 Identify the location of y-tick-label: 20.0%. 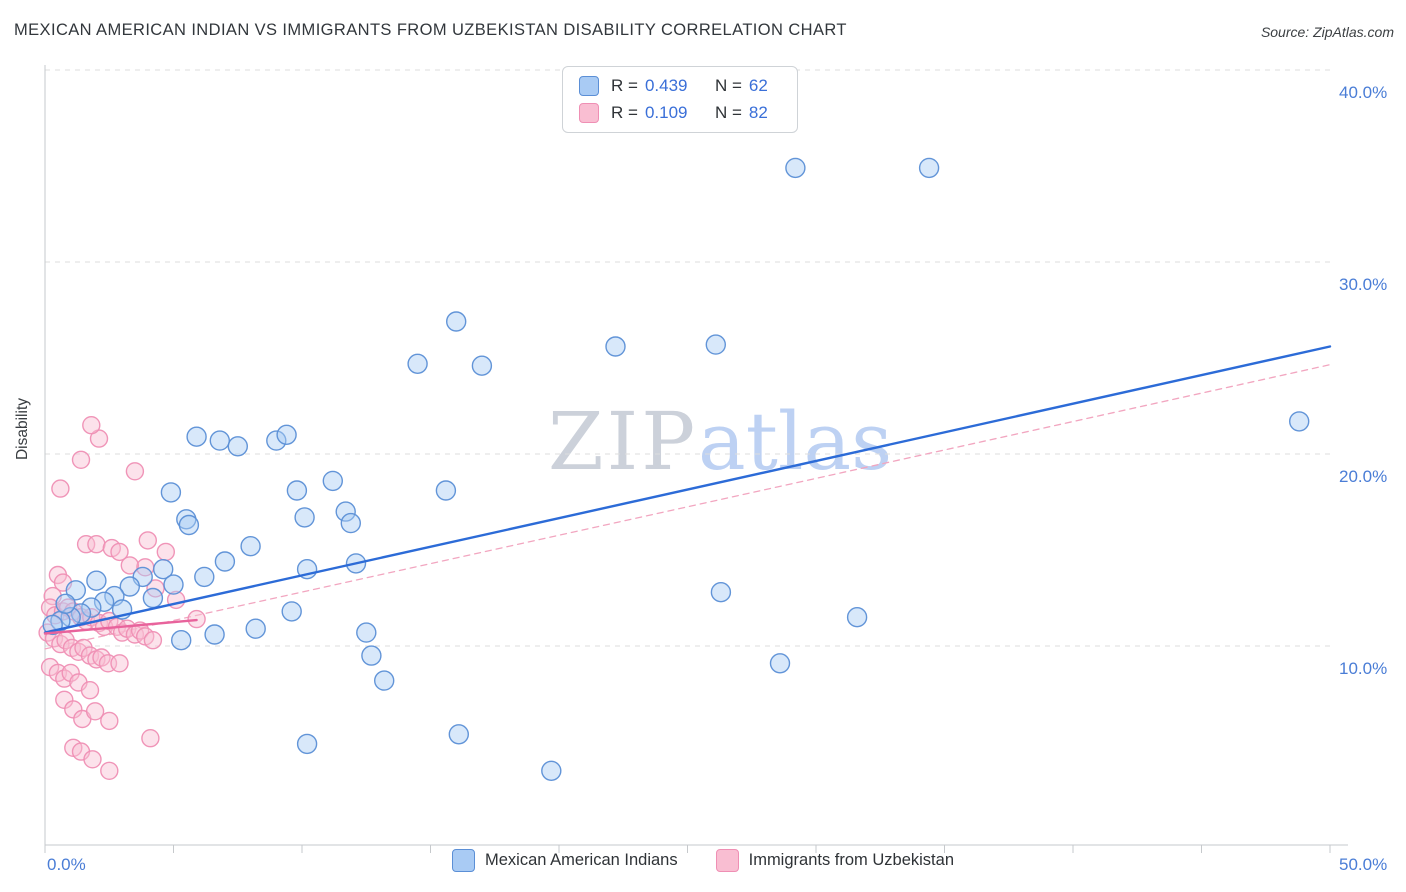
(1363, 476).